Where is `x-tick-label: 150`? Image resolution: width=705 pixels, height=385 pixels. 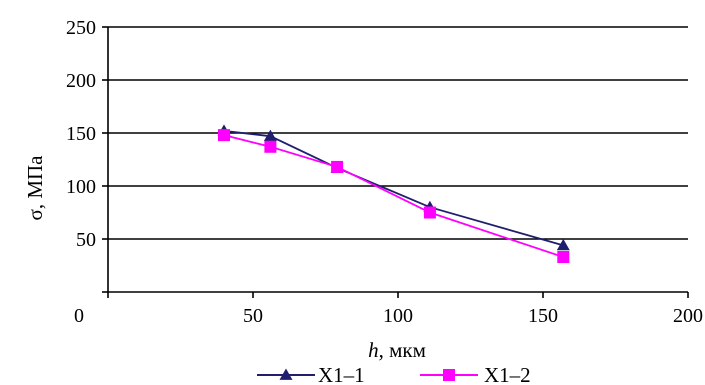 x-tick-label: 150 is located at coordinates (543, 316).